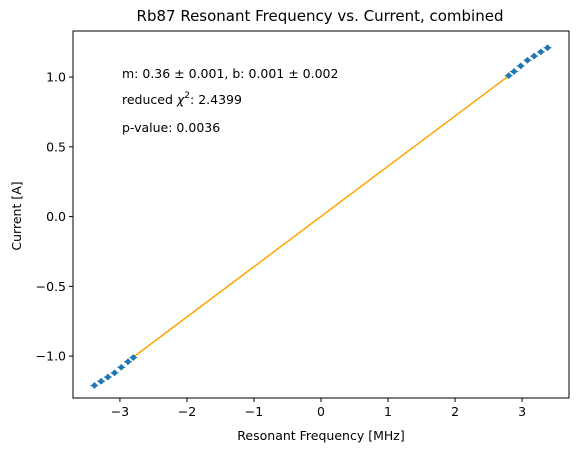 This screenshot has height=453, width=579. Describe the element at coordinates (171, 127) in the screenshot. I see `p-value-annotation: p-value: 0.0036` at that location.